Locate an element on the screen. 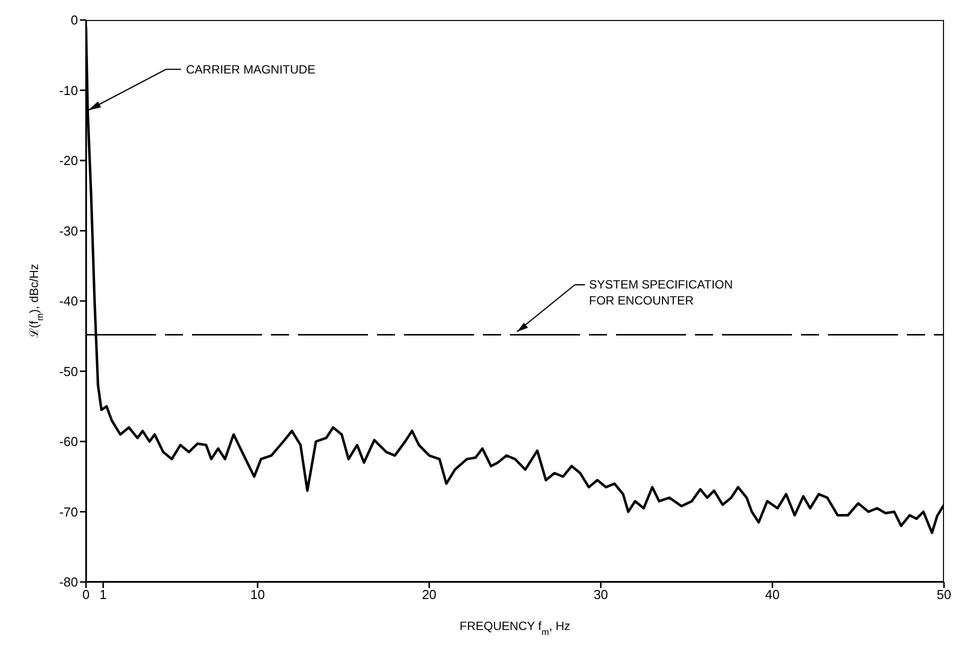  y-tick-label: -10 is located at coordinates (68, 90).